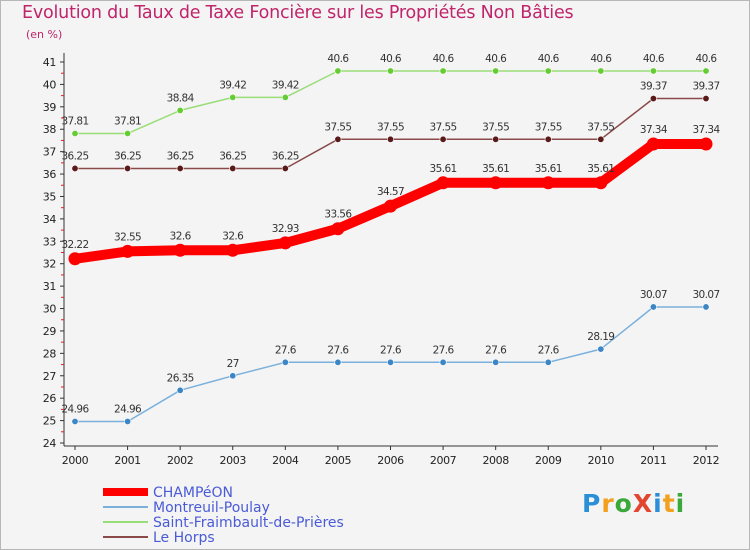 The image size is (750, 550). What do you see at coordinates (180, 378) in the screenshot?
I see `data-label-montreuil-poulay: 26.35` at bounding box center [180, 378].